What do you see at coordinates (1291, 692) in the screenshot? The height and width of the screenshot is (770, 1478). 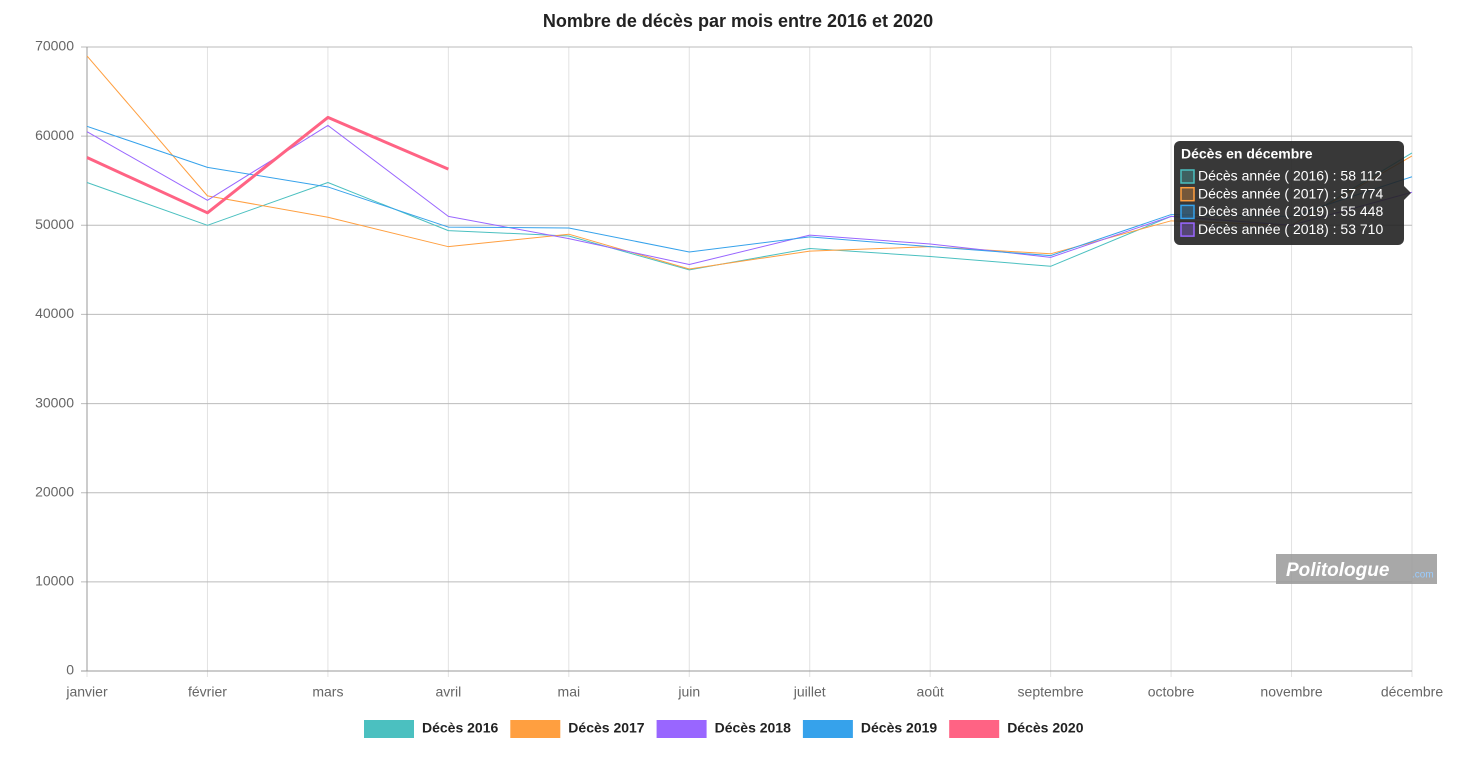 I see `x-tick-label: novembre` at bounding box center [1291, 692].